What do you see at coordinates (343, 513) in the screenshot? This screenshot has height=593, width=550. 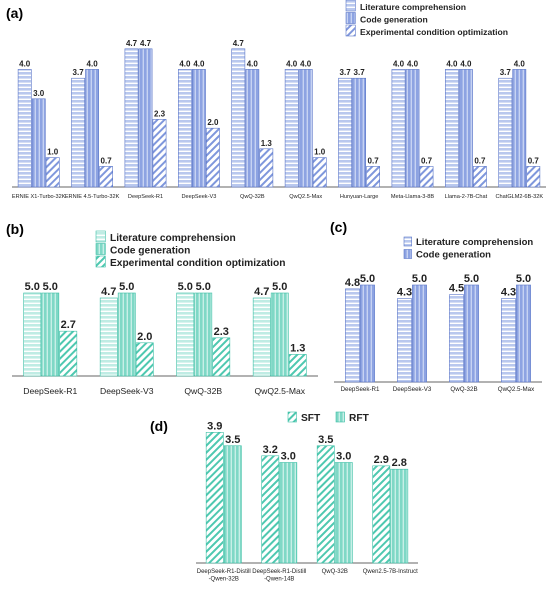 I see `bar-rft-qwq-32b` at bounding box center [343, 513].